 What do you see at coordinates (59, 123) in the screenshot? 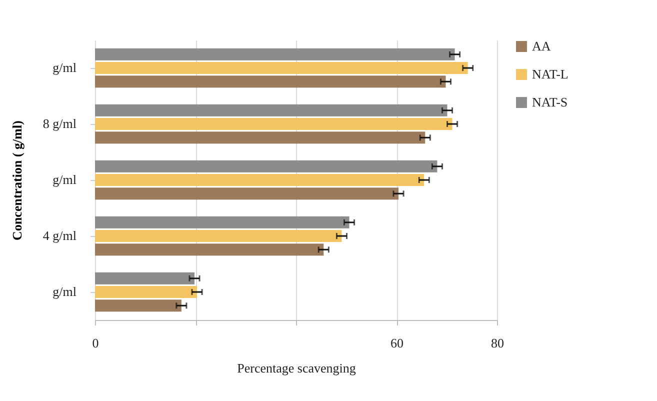
I see `y-tick-label: 8 g/ml` at bounding box center [59, 123].